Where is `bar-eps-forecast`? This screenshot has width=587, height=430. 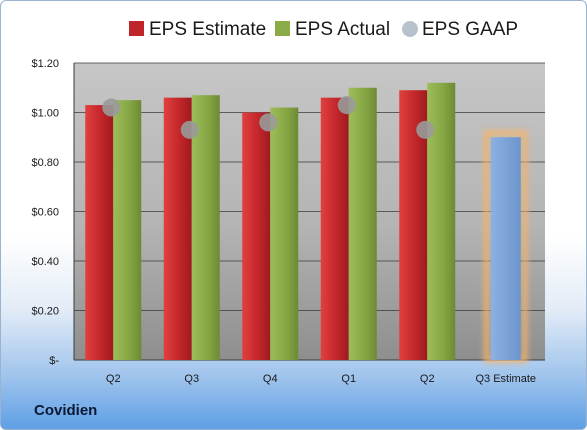 bar-eps-forecast is located at coordinates (505, 248).